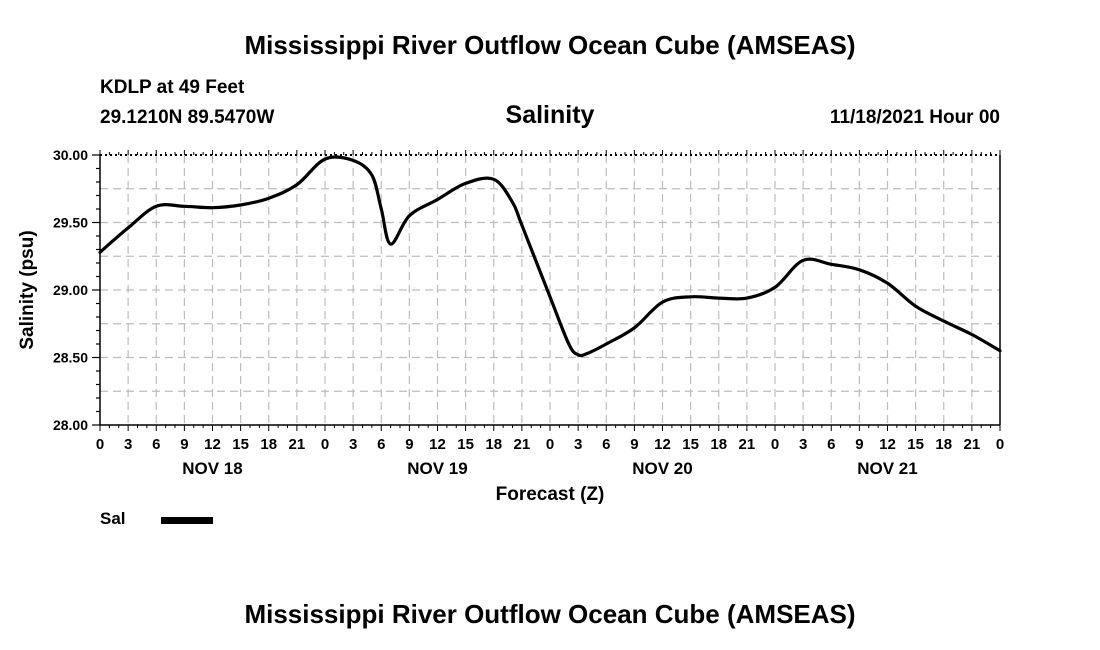  What do you see at coordinates (70, 155) in the screenshot?
I see `y-tick-label: 30.00` at bounding box center [70, 155].